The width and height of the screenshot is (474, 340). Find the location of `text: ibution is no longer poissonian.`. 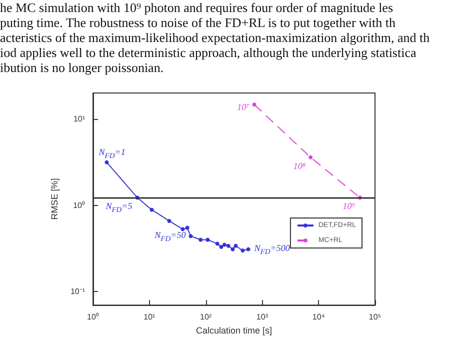

text: ibution is no longer poissonian. is located at coordinates (82, 67).